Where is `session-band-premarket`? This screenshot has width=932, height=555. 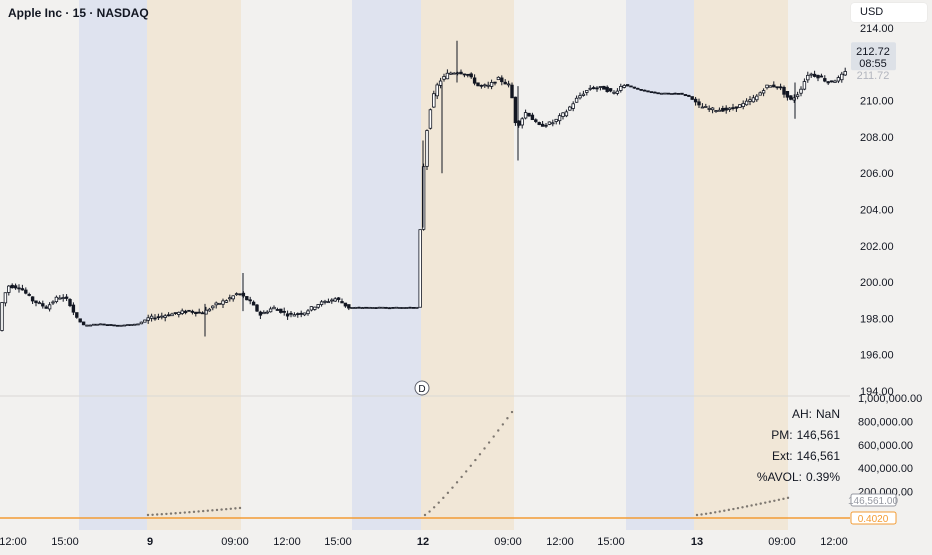 session-band-premarket is located at coordinates (113, 265).